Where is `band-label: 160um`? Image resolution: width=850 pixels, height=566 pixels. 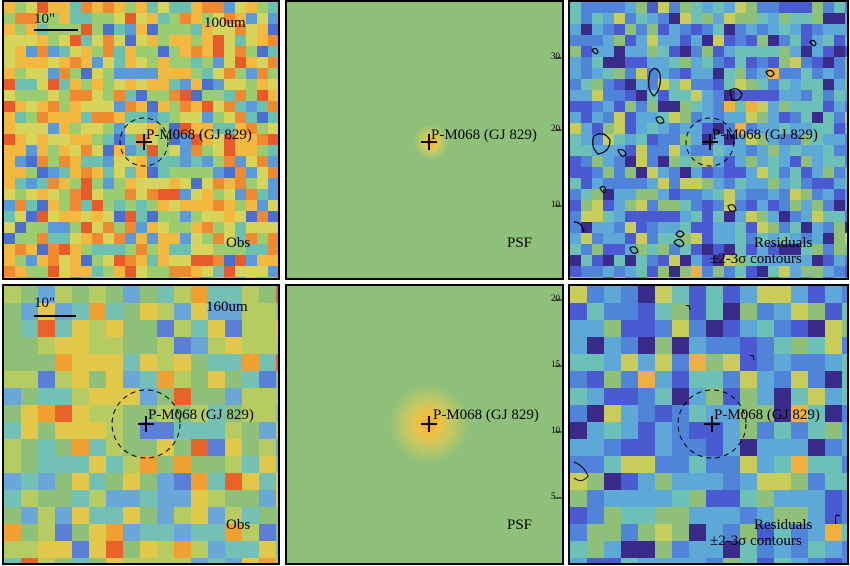 band-label: 160um is located at coordinates (227, 307).